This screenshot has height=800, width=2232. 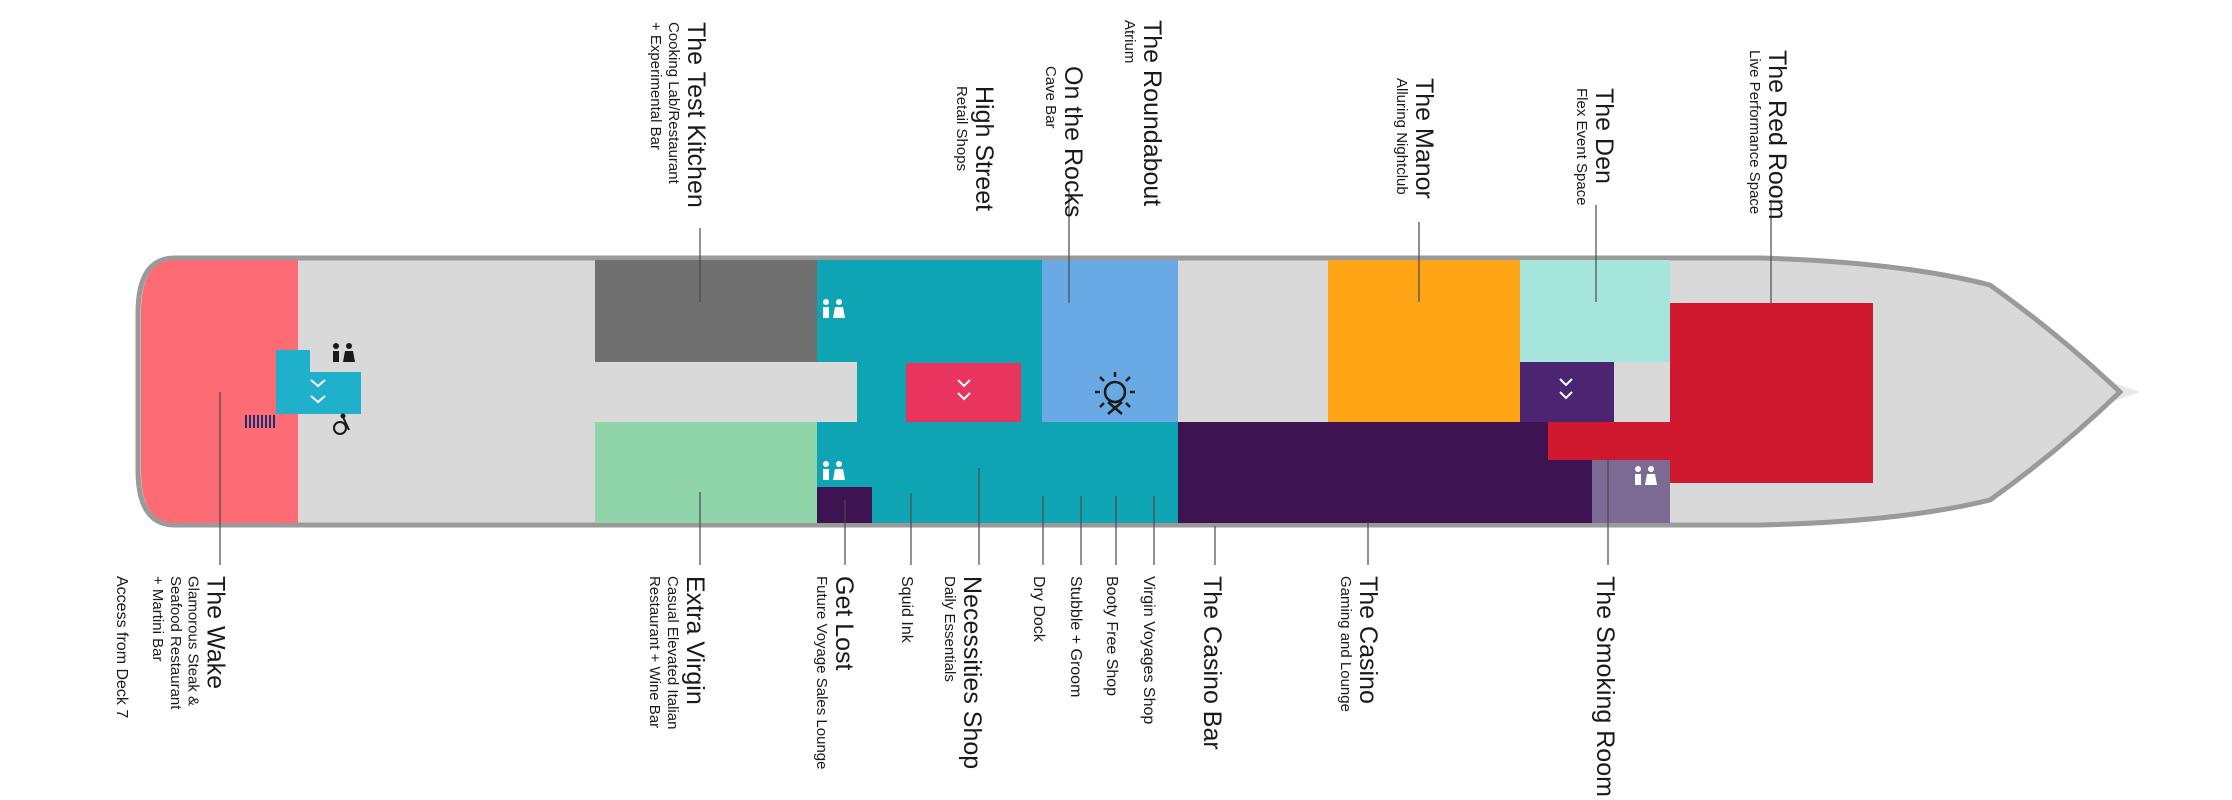 I want to click on label-subtitle: Future Voyage Sales Lounge, so click(x=821, y=673).